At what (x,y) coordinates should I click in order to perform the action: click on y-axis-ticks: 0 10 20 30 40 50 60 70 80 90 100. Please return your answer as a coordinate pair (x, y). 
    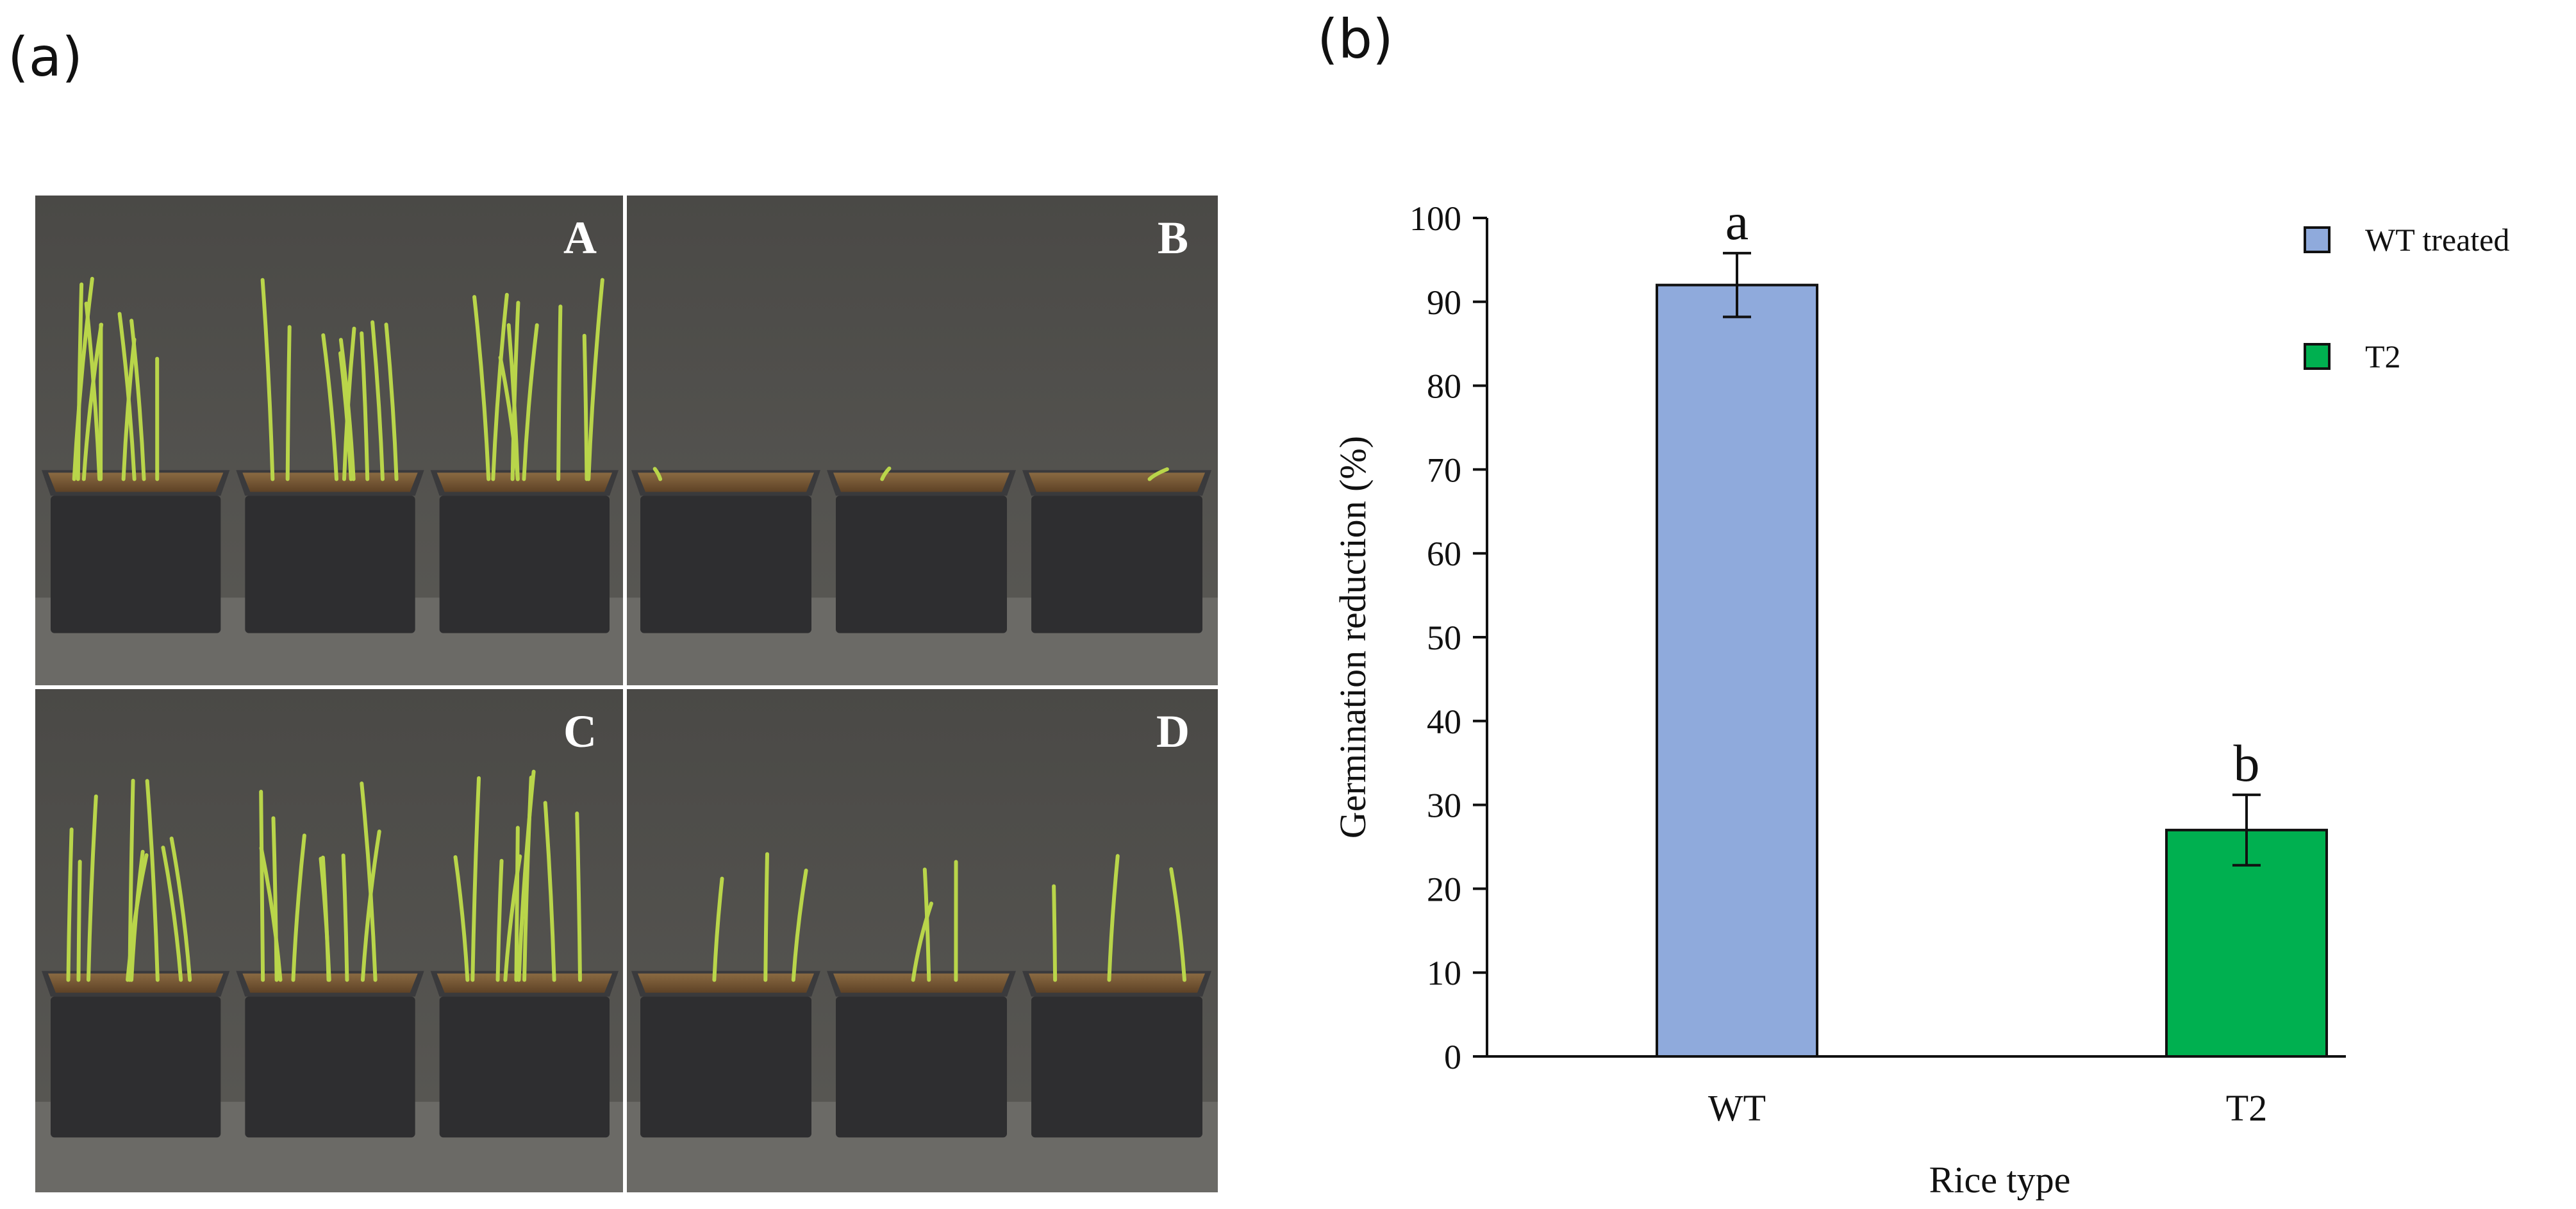
    Looking at the image, I should click on (1448, 637).